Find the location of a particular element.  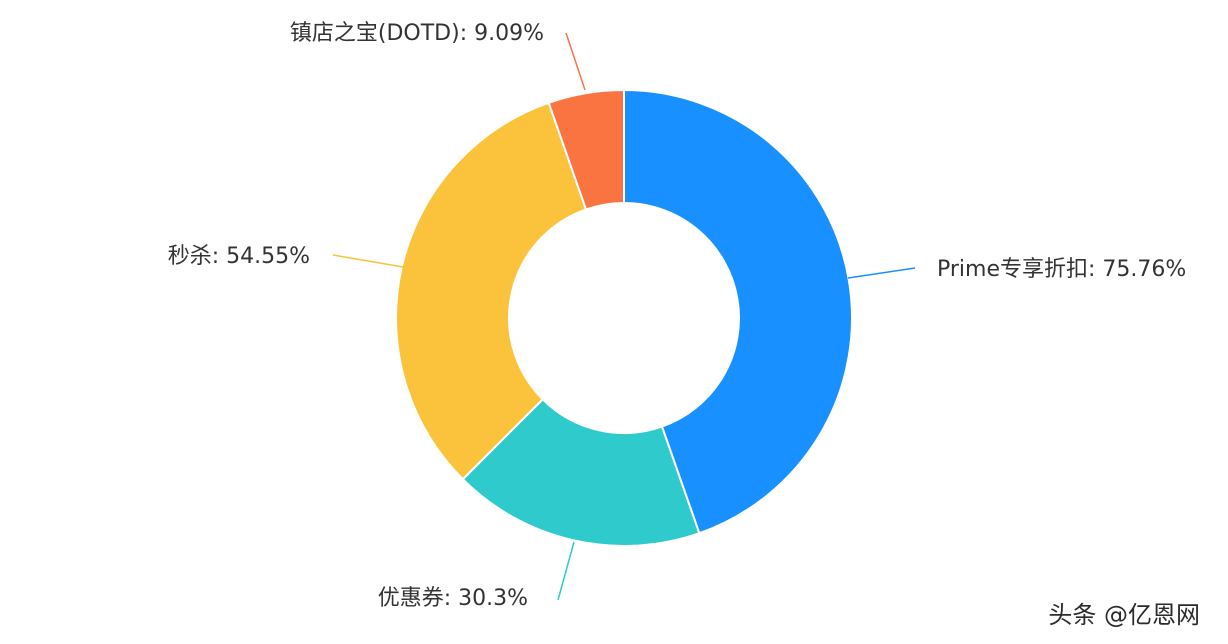

slice-label-1: 优惠券: 30.3% is located at coordinates (453, 598).